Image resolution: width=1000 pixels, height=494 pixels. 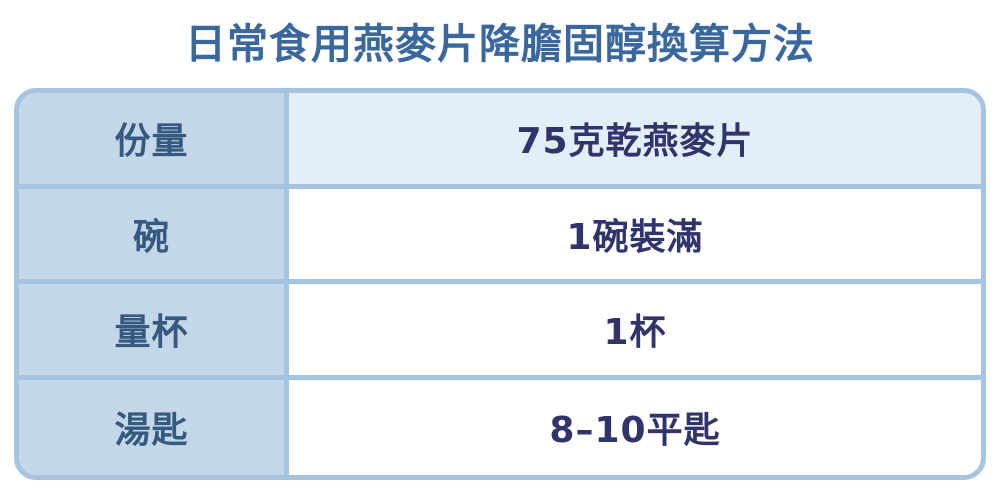 I want to click on row-value-spoon: 8–10平匙, so click(x=635, y=427).